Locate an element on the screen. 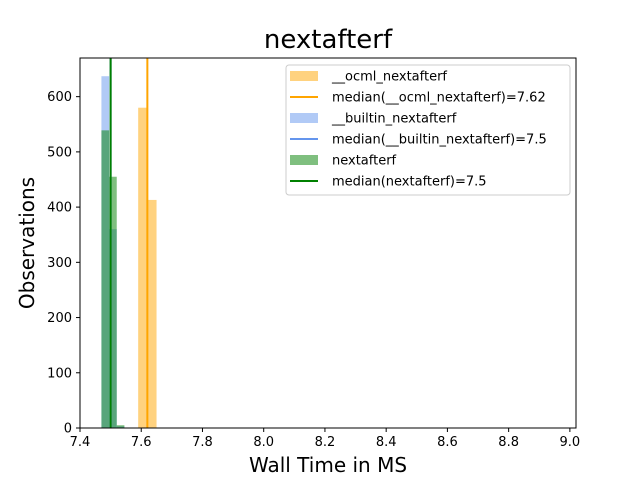  y-tick-label: 300 is located at coordinates (59, 263).